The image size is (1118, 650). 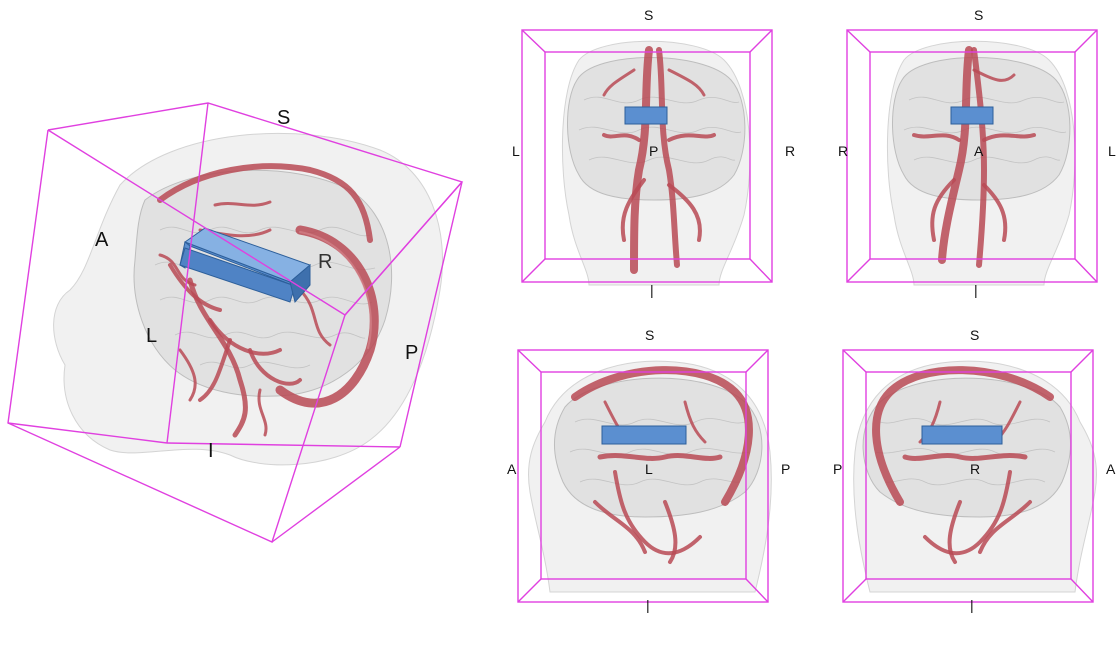 I want to click on view-label-right: P, so click(x=786, y=469).